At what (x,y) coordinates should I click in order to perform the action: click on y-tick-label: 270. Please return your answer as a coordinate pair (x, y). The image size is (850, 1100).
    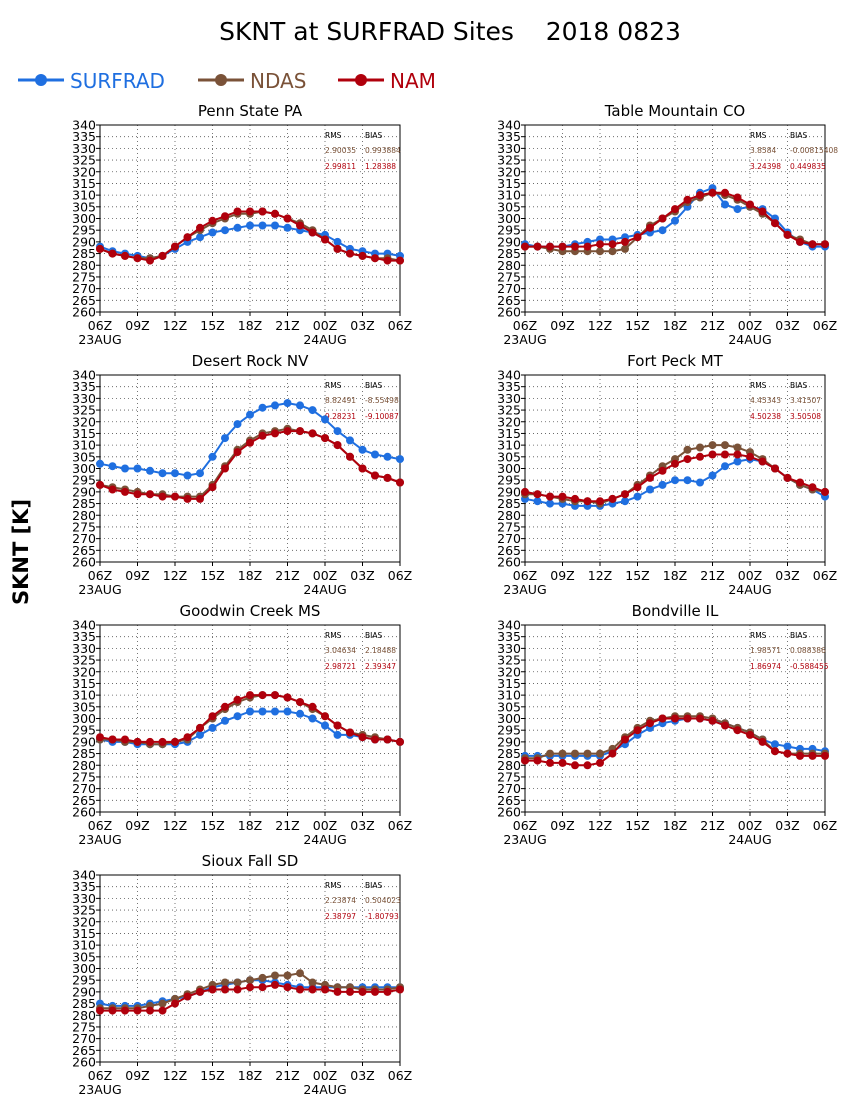
    Looking at the image, I should click on (509, 288).